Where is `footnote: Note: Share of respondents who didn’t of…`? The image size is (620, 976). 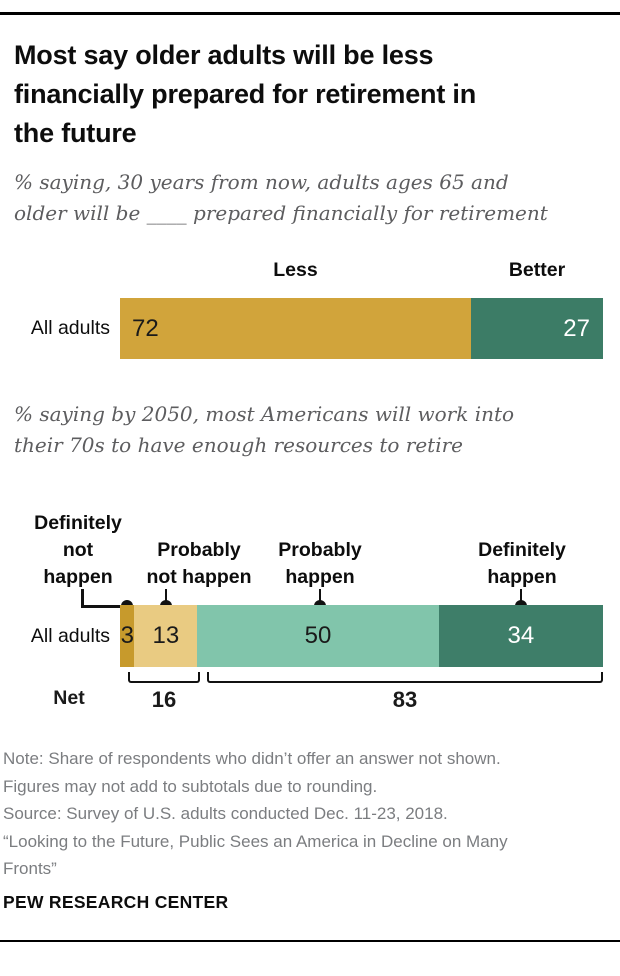 footnote: Note: Share of respondents who didn’t of… is located at coordinates (306, 814).